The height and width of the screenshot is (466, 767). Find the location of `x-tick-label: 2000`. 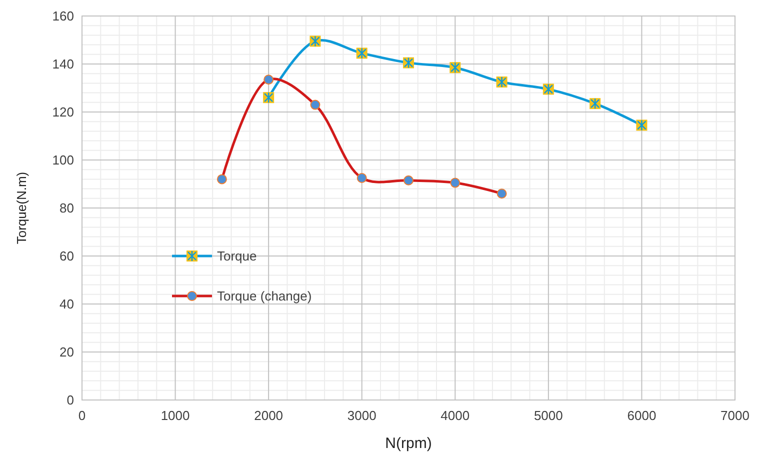

x-tick-label: 2000 is located at coordinates (269, 415).